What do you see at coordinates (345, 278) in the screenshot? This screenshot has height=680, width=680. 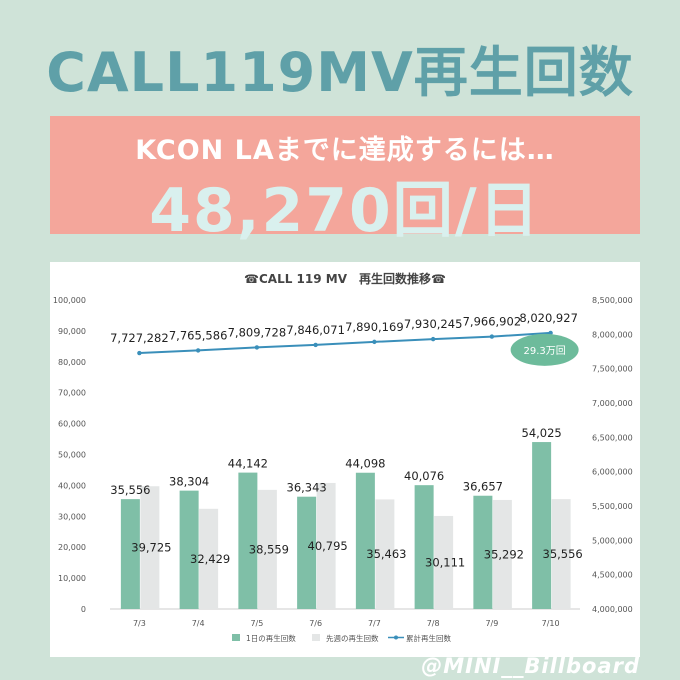 I see `chart-title: ☎CALL 119 MV 再生回数推移☎` at bounding box center [345, 278].